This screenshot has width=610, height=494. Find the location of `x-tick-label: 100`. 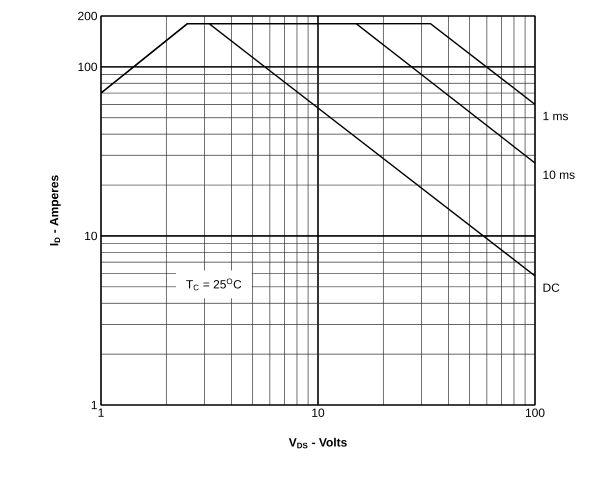

x-tick-label: 100 is located at coordinates (535, 412).